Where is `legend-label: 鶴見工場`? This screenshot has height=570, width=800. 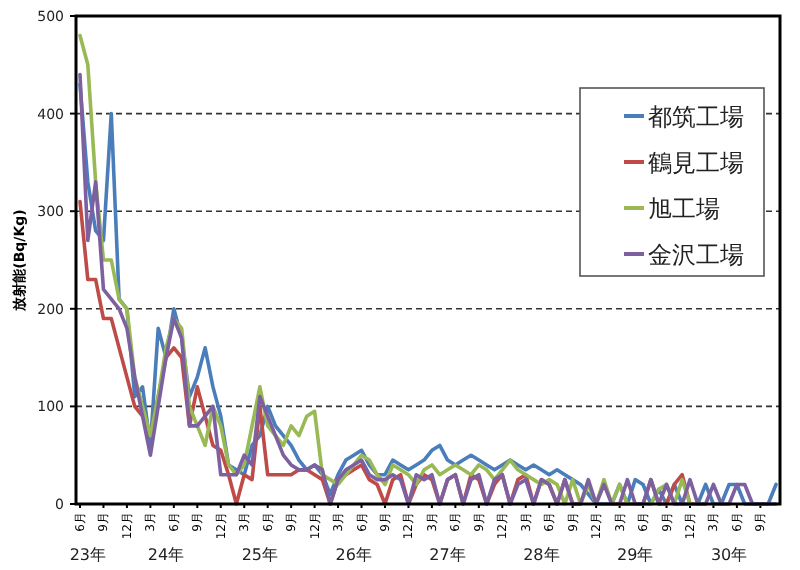
legend-label: 鶴見工場 is located at coordinates (696, 163).